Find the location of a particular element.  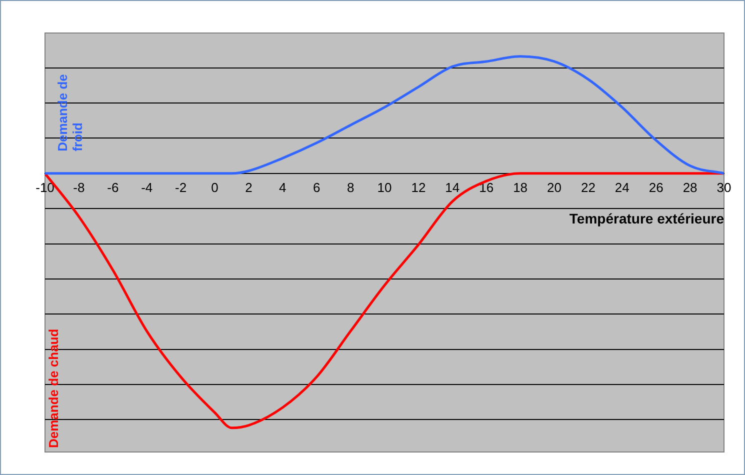

x-tick-label: 12 is located at coordinates (418, 187).